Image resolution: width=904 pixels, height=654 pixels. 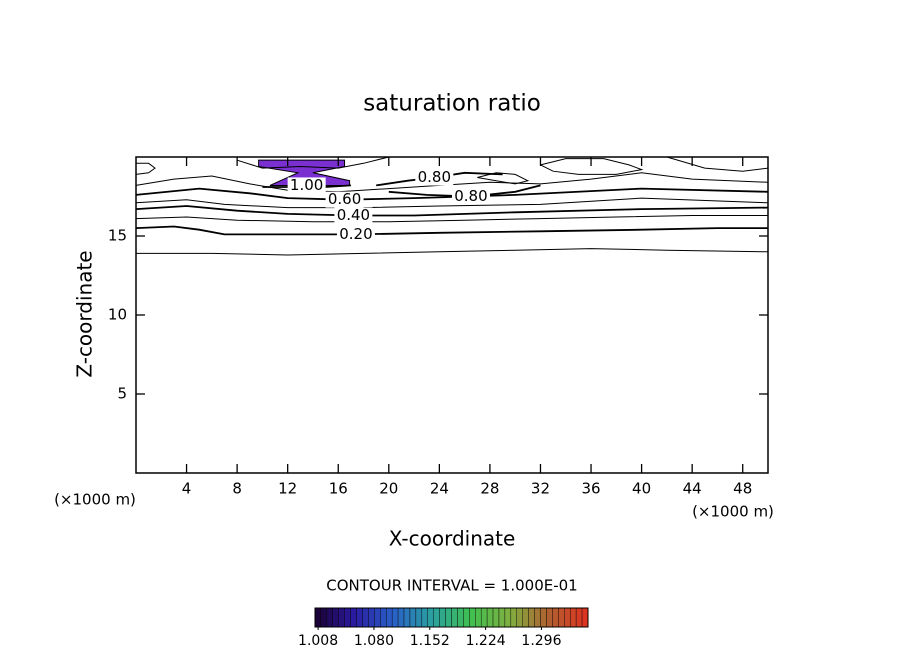 What do you see at coordinates (486, 641) in the screenshot?
I see `colorbar-tick-label: 1.224` at bounding box center [486, 641].